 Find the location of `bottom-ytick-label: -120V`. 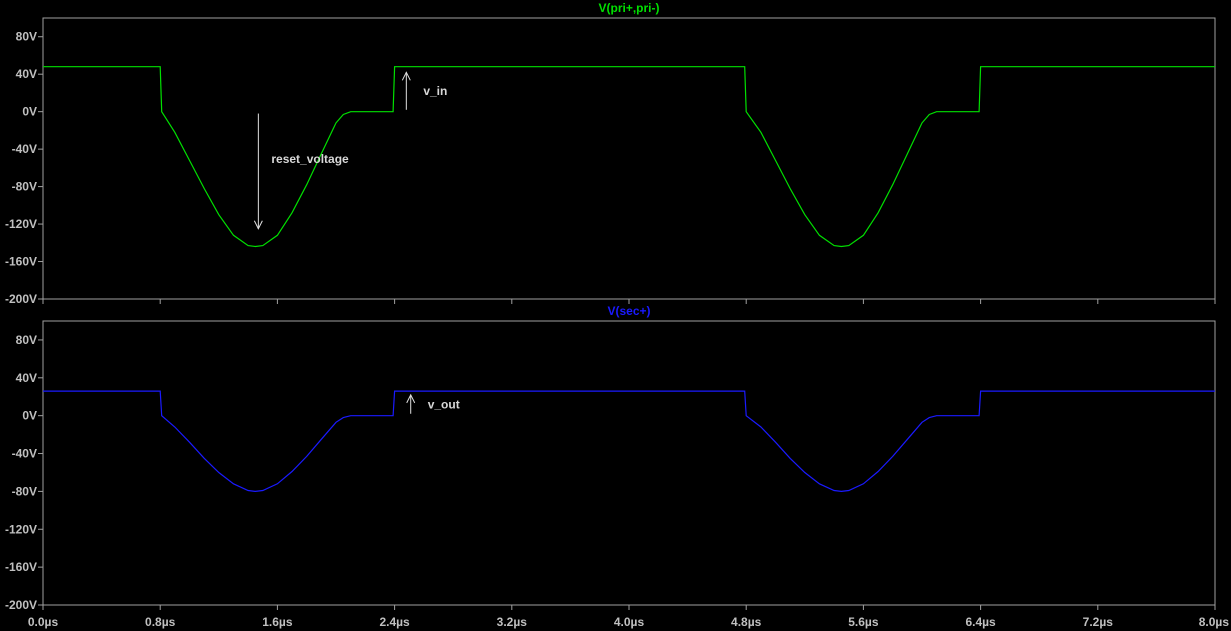

bottom-ytick-label: -120V is located at coordinates (21, 529).